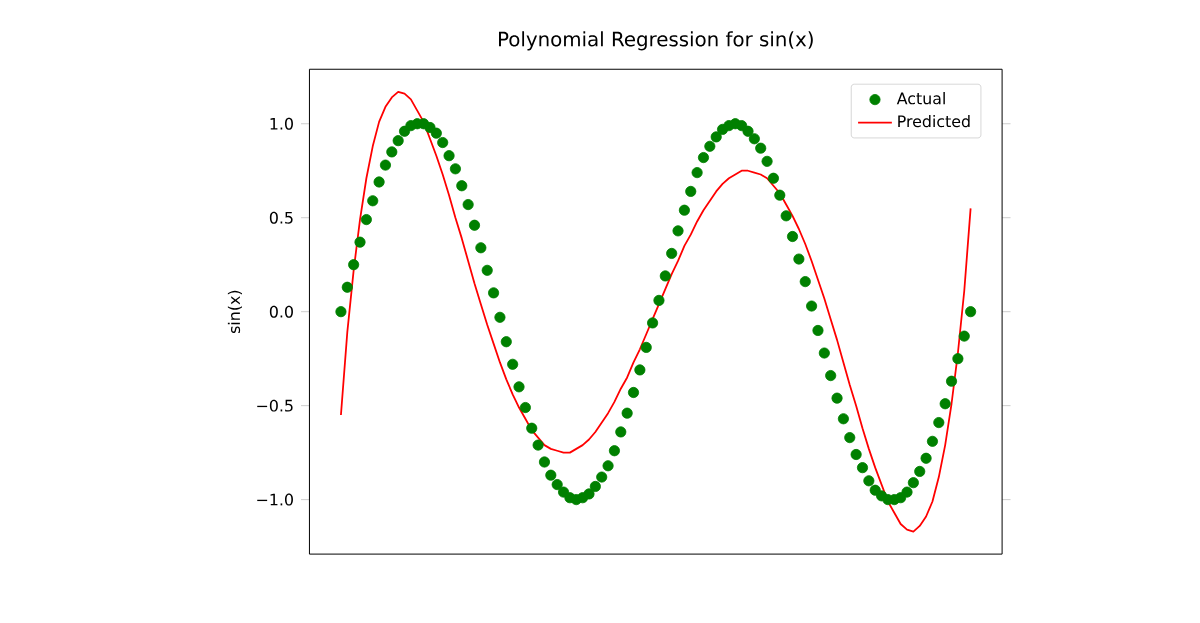 The height and width of the screenshot is (623, 1200). Describe the element at coordinates (281, 123) in the screenshot. I see `y-tick-label: 1.0` at that location.